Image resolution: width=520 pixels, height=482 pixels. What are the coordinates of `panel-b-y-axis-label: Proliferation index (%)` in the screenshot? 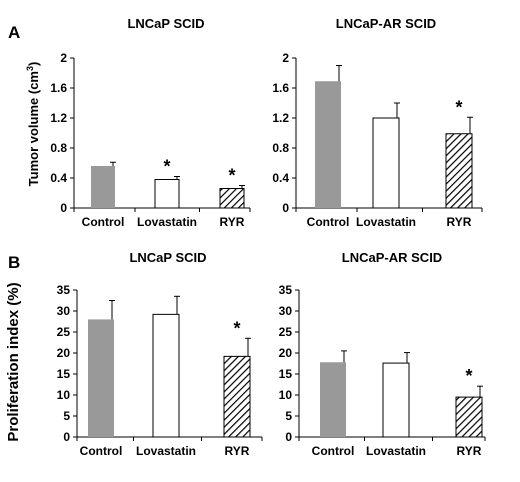 It's located at (13, 361).